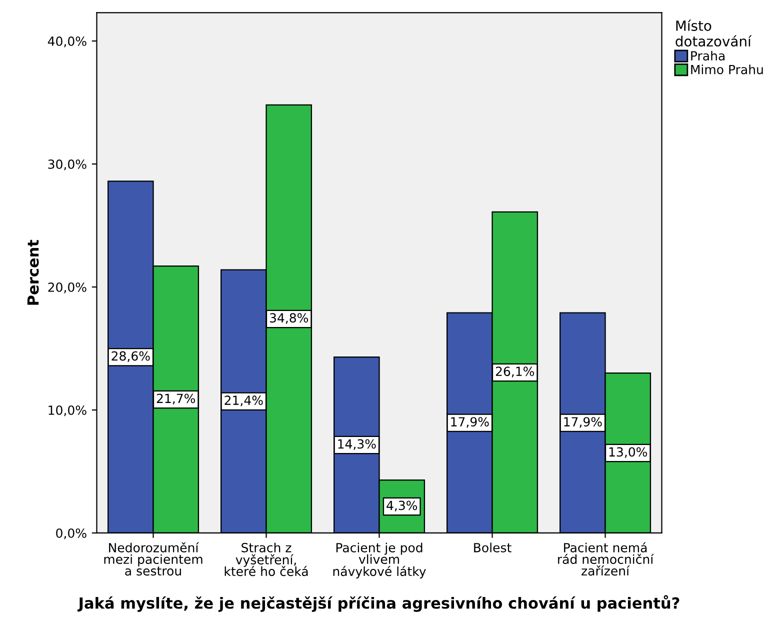 This screenshot has height=636, width=774. I want to click on data-label: 28,6%, so click(131, 356).